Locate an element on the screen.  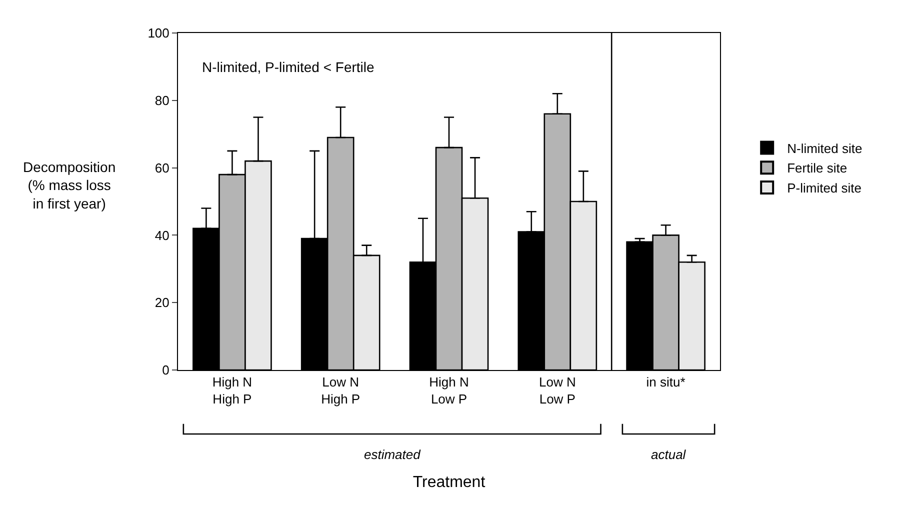
x-tick-label: in situ* is located at coordinates (666, 382).